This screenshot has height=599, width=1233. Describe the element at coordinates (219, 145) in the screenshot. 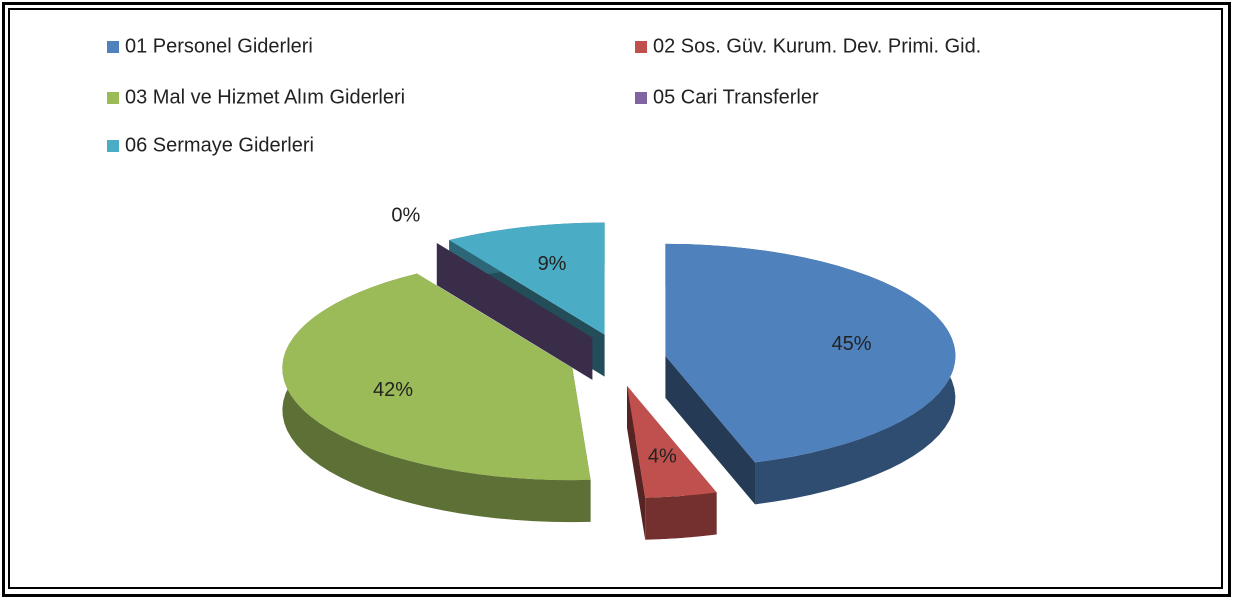

I see `legend-label: 06 Sermaye Giderleri` at that location.